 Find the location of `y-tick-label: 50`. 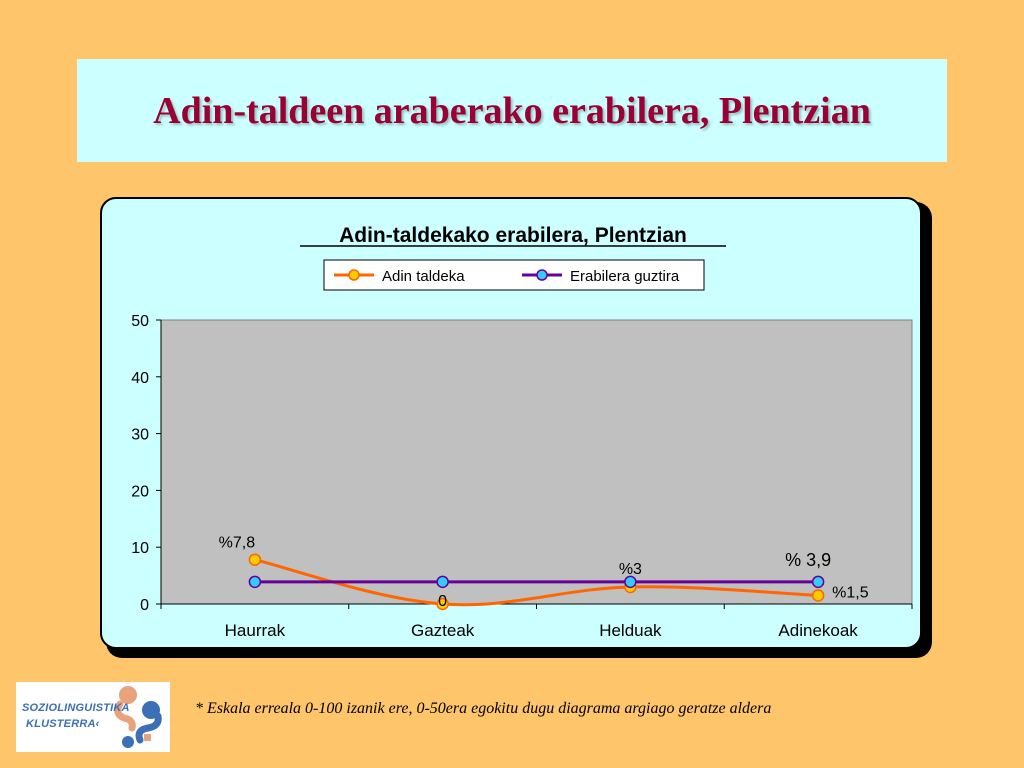

y-tick-label: 50 is located at coordinates (140, 321).